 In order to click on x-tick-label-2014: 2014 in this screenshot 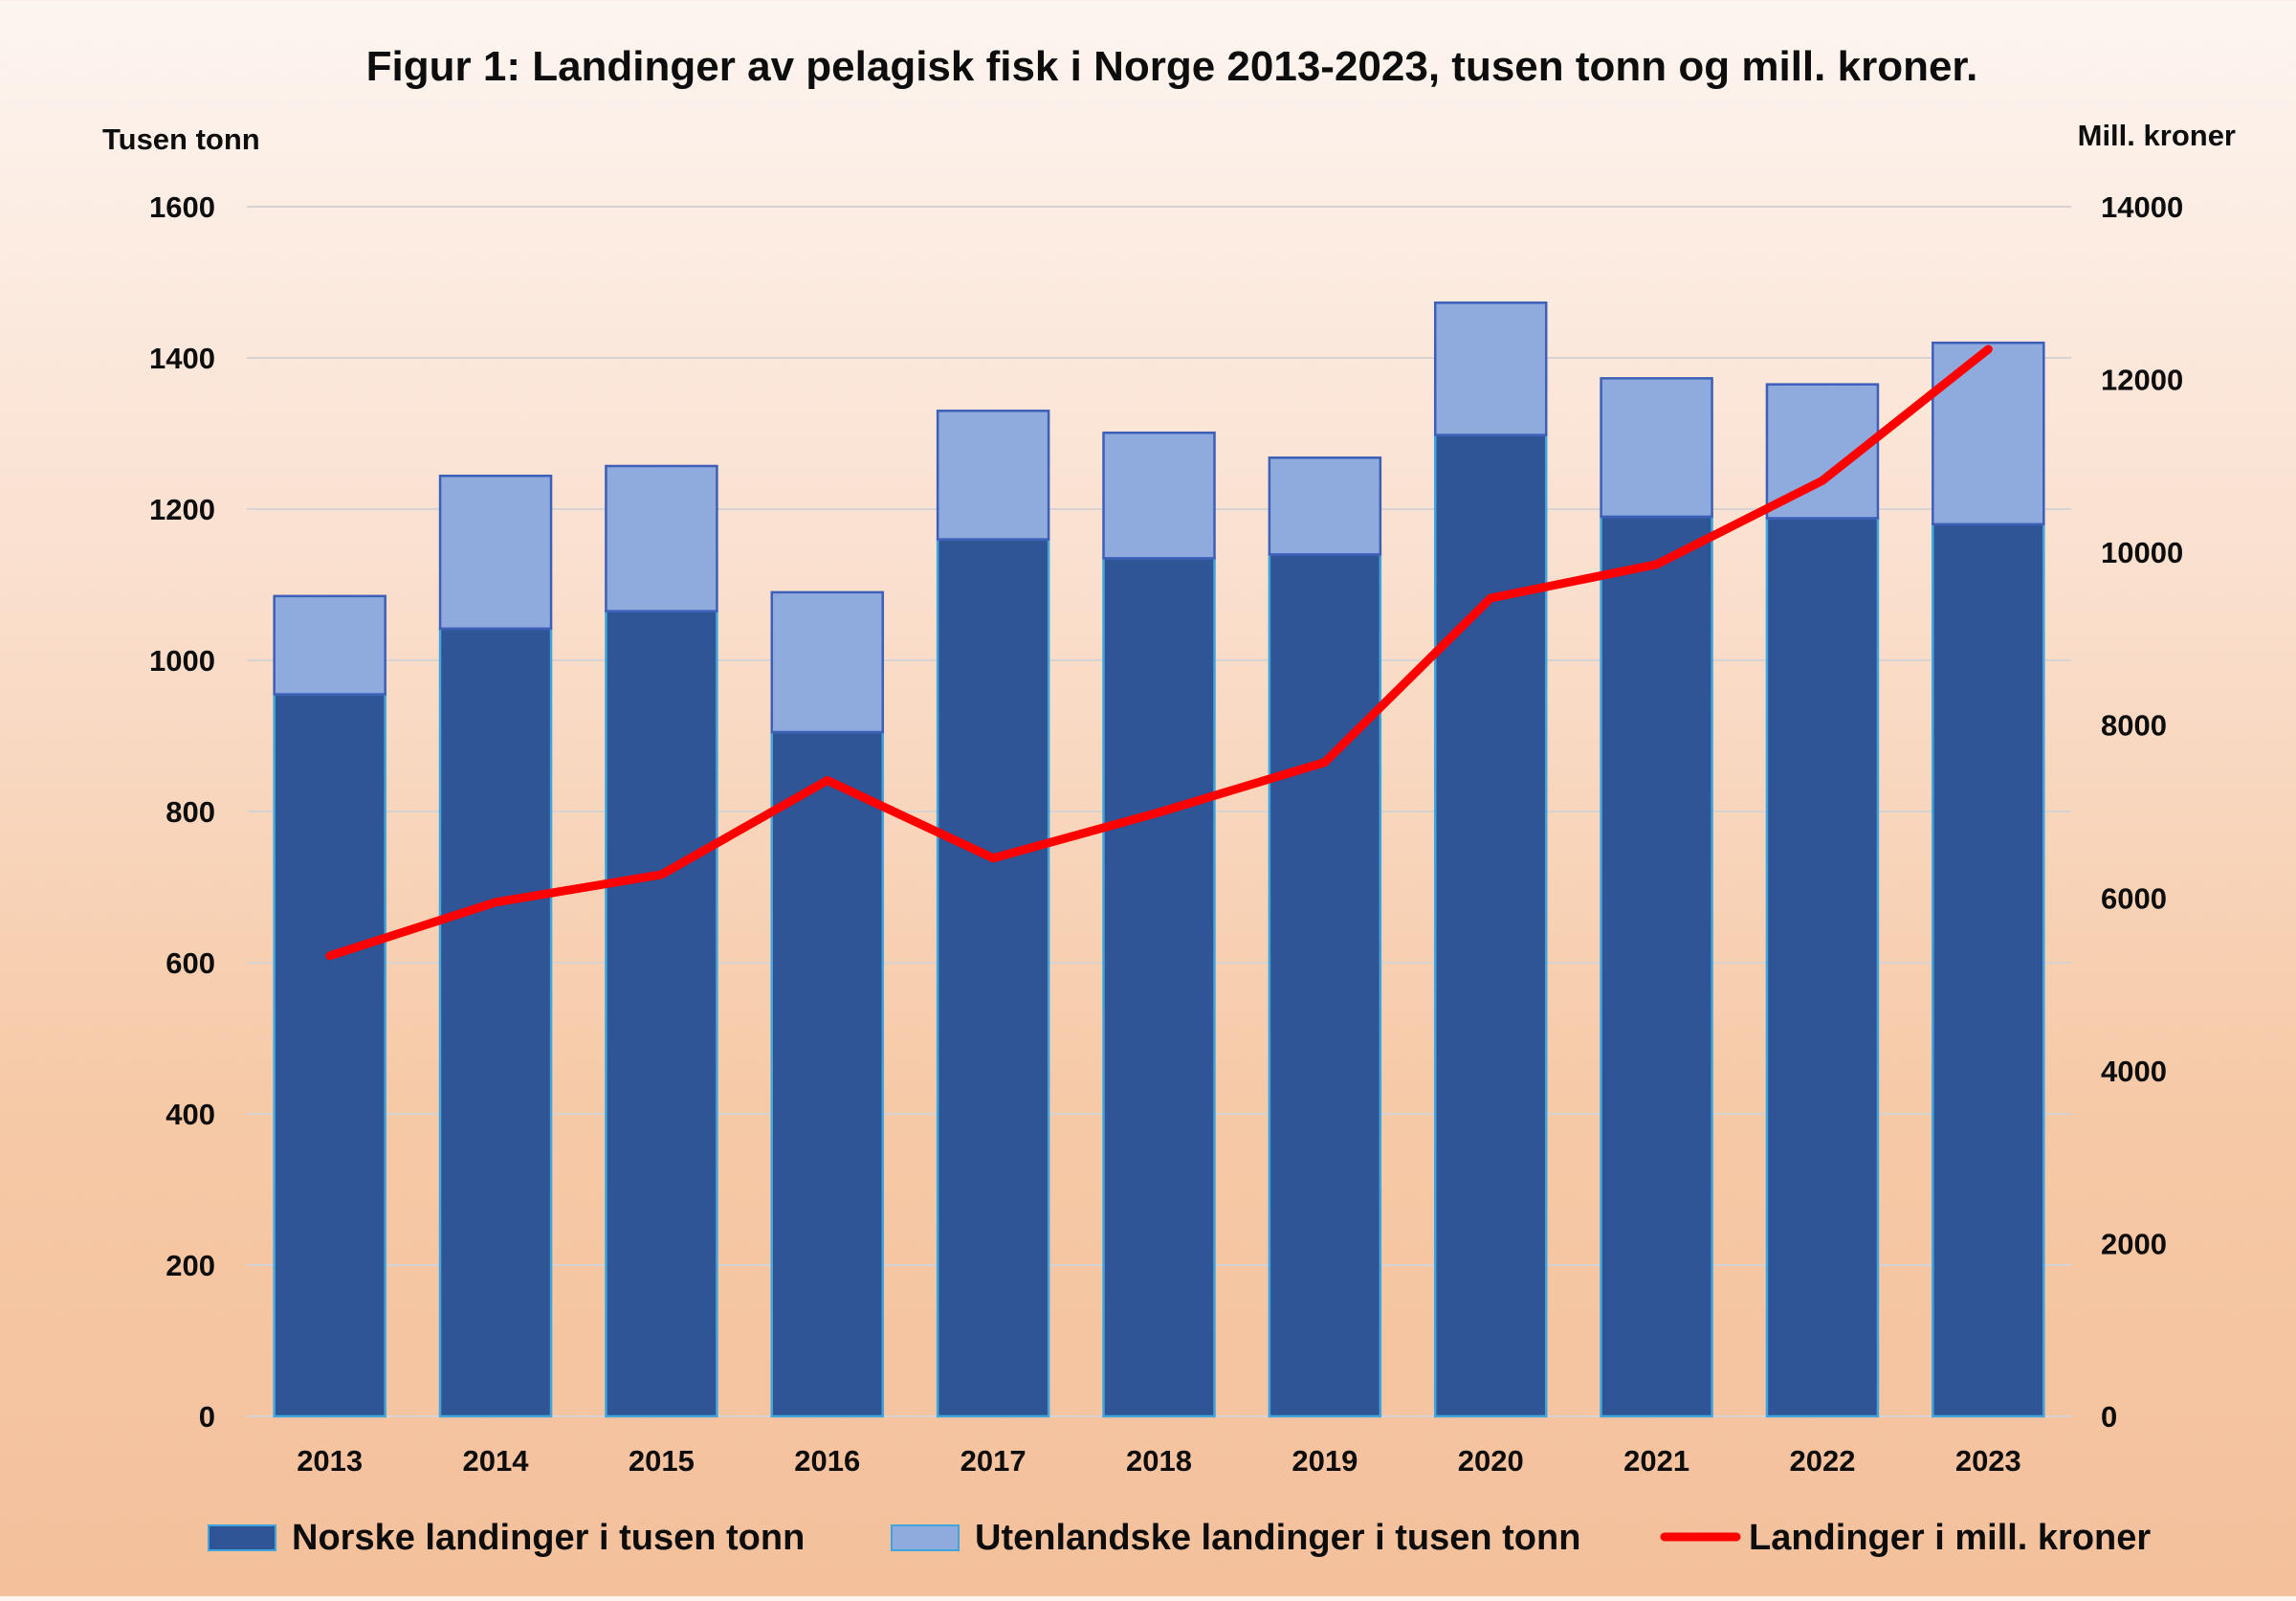, I will do `click(497, 1461)`.